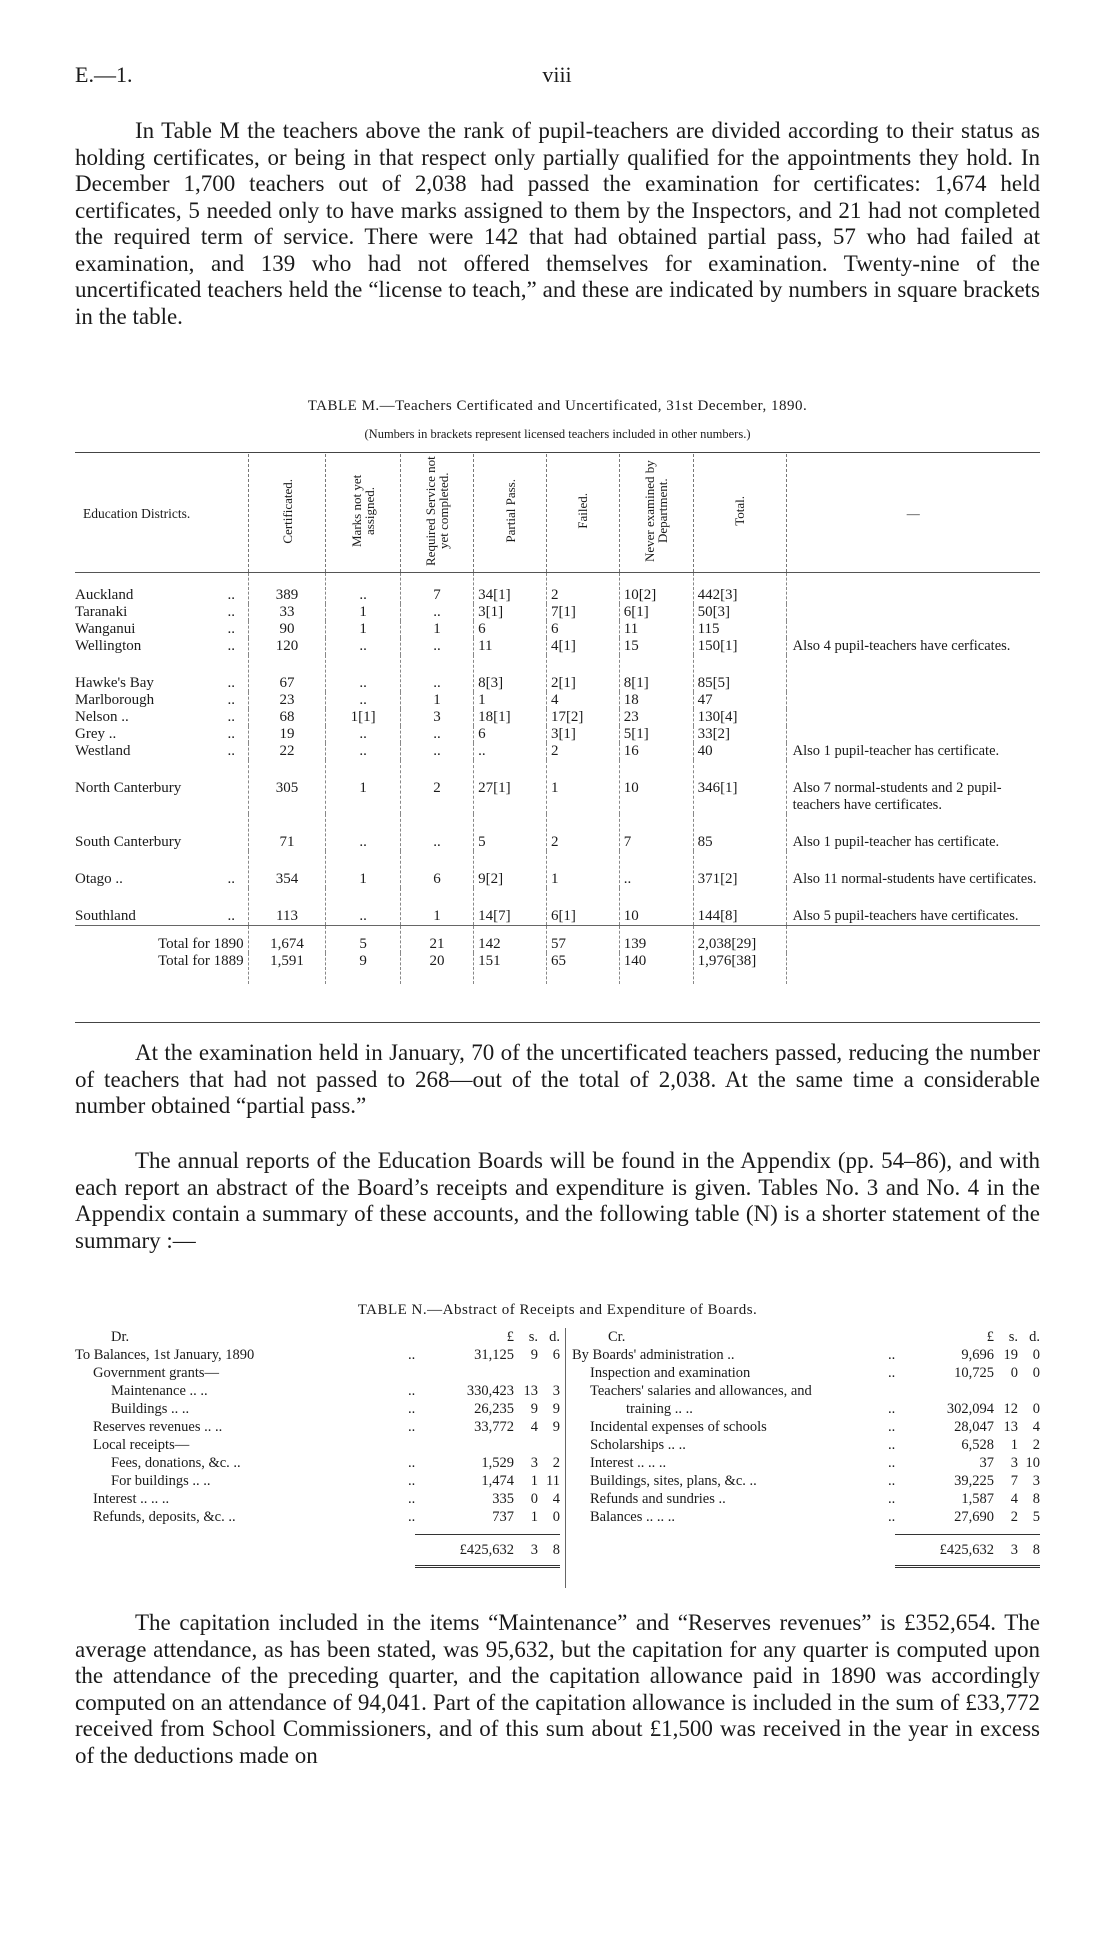 Image resolution: width=1114 pixels, height=1950 pixels. I want to click on data-cell: 2, so click(436, 787).